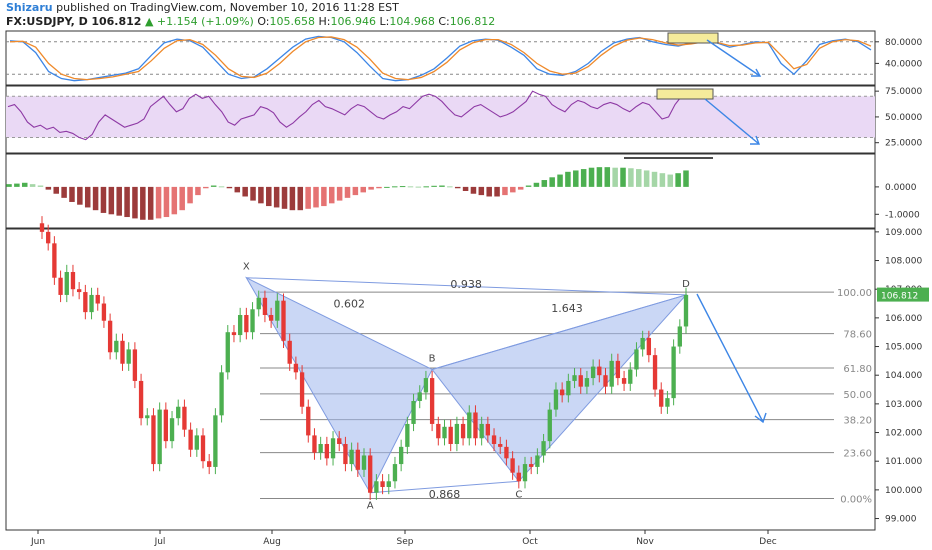  I want to click on price-axis-label: 100.000, so click(903, 491).